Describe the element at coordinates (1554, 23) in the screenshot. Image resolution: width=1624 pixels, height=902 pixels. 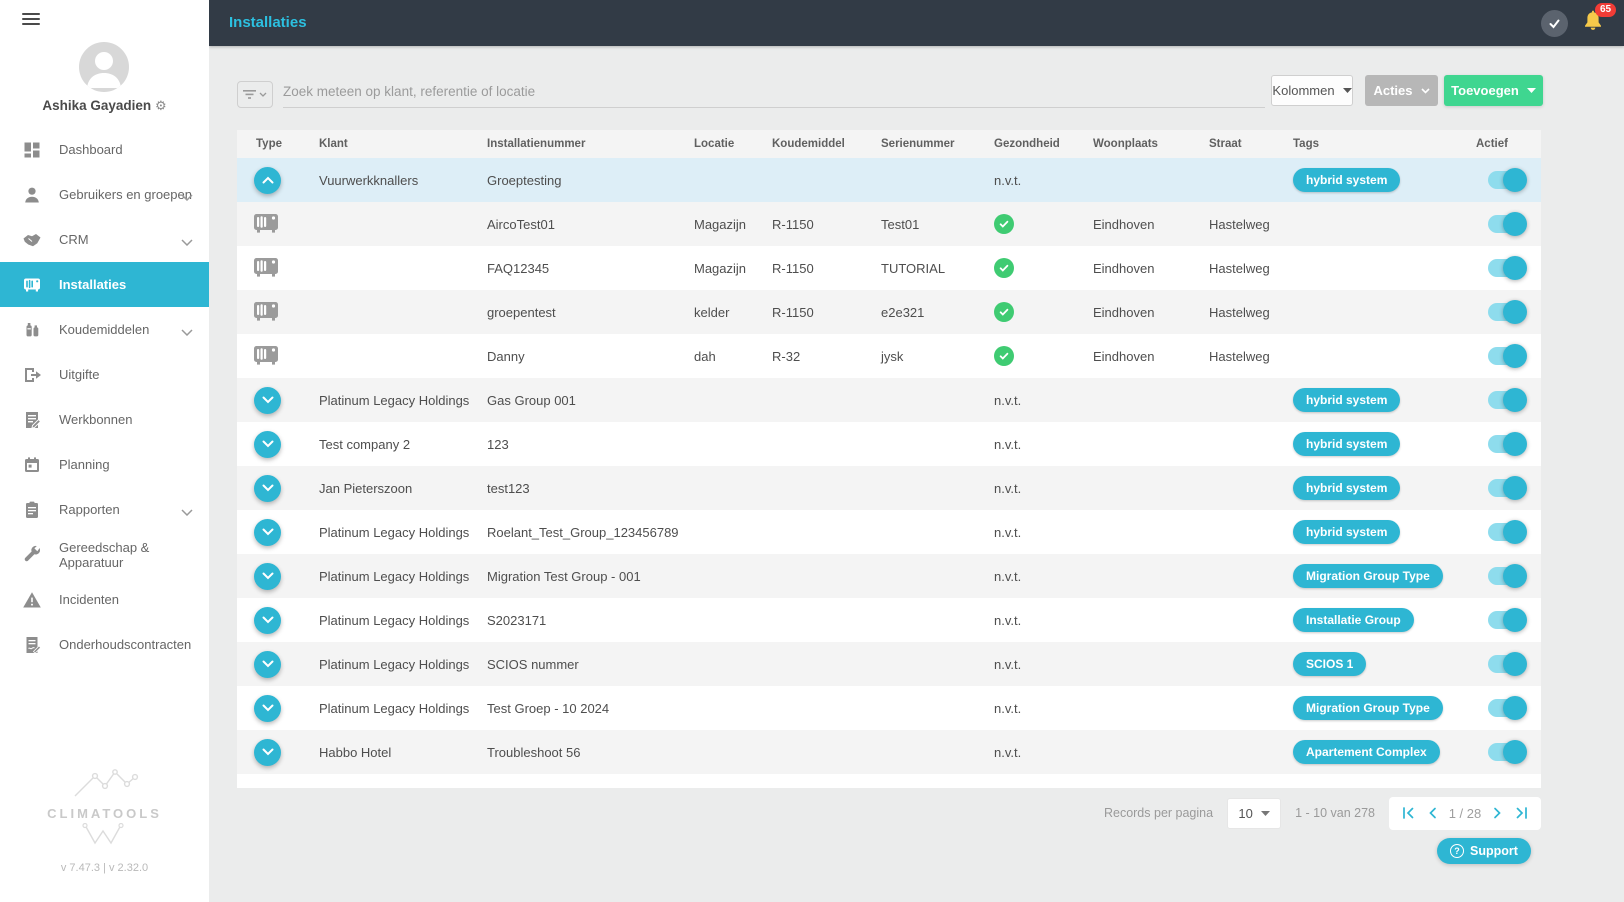
I see `tasks-check-button` at that location.